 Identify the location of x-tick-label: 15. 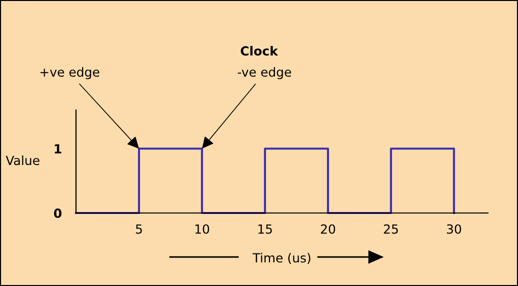
(265, 229).